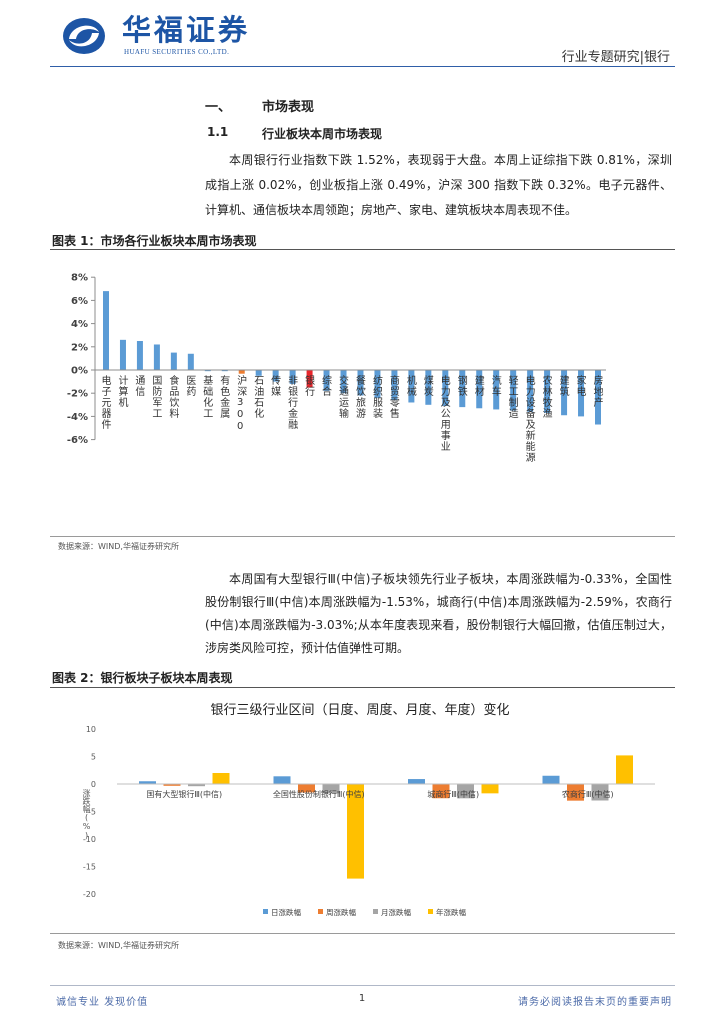  Describe the element at coordinates (257, 397) in the screenshot. I see `category-label: 石油石化` at that location.